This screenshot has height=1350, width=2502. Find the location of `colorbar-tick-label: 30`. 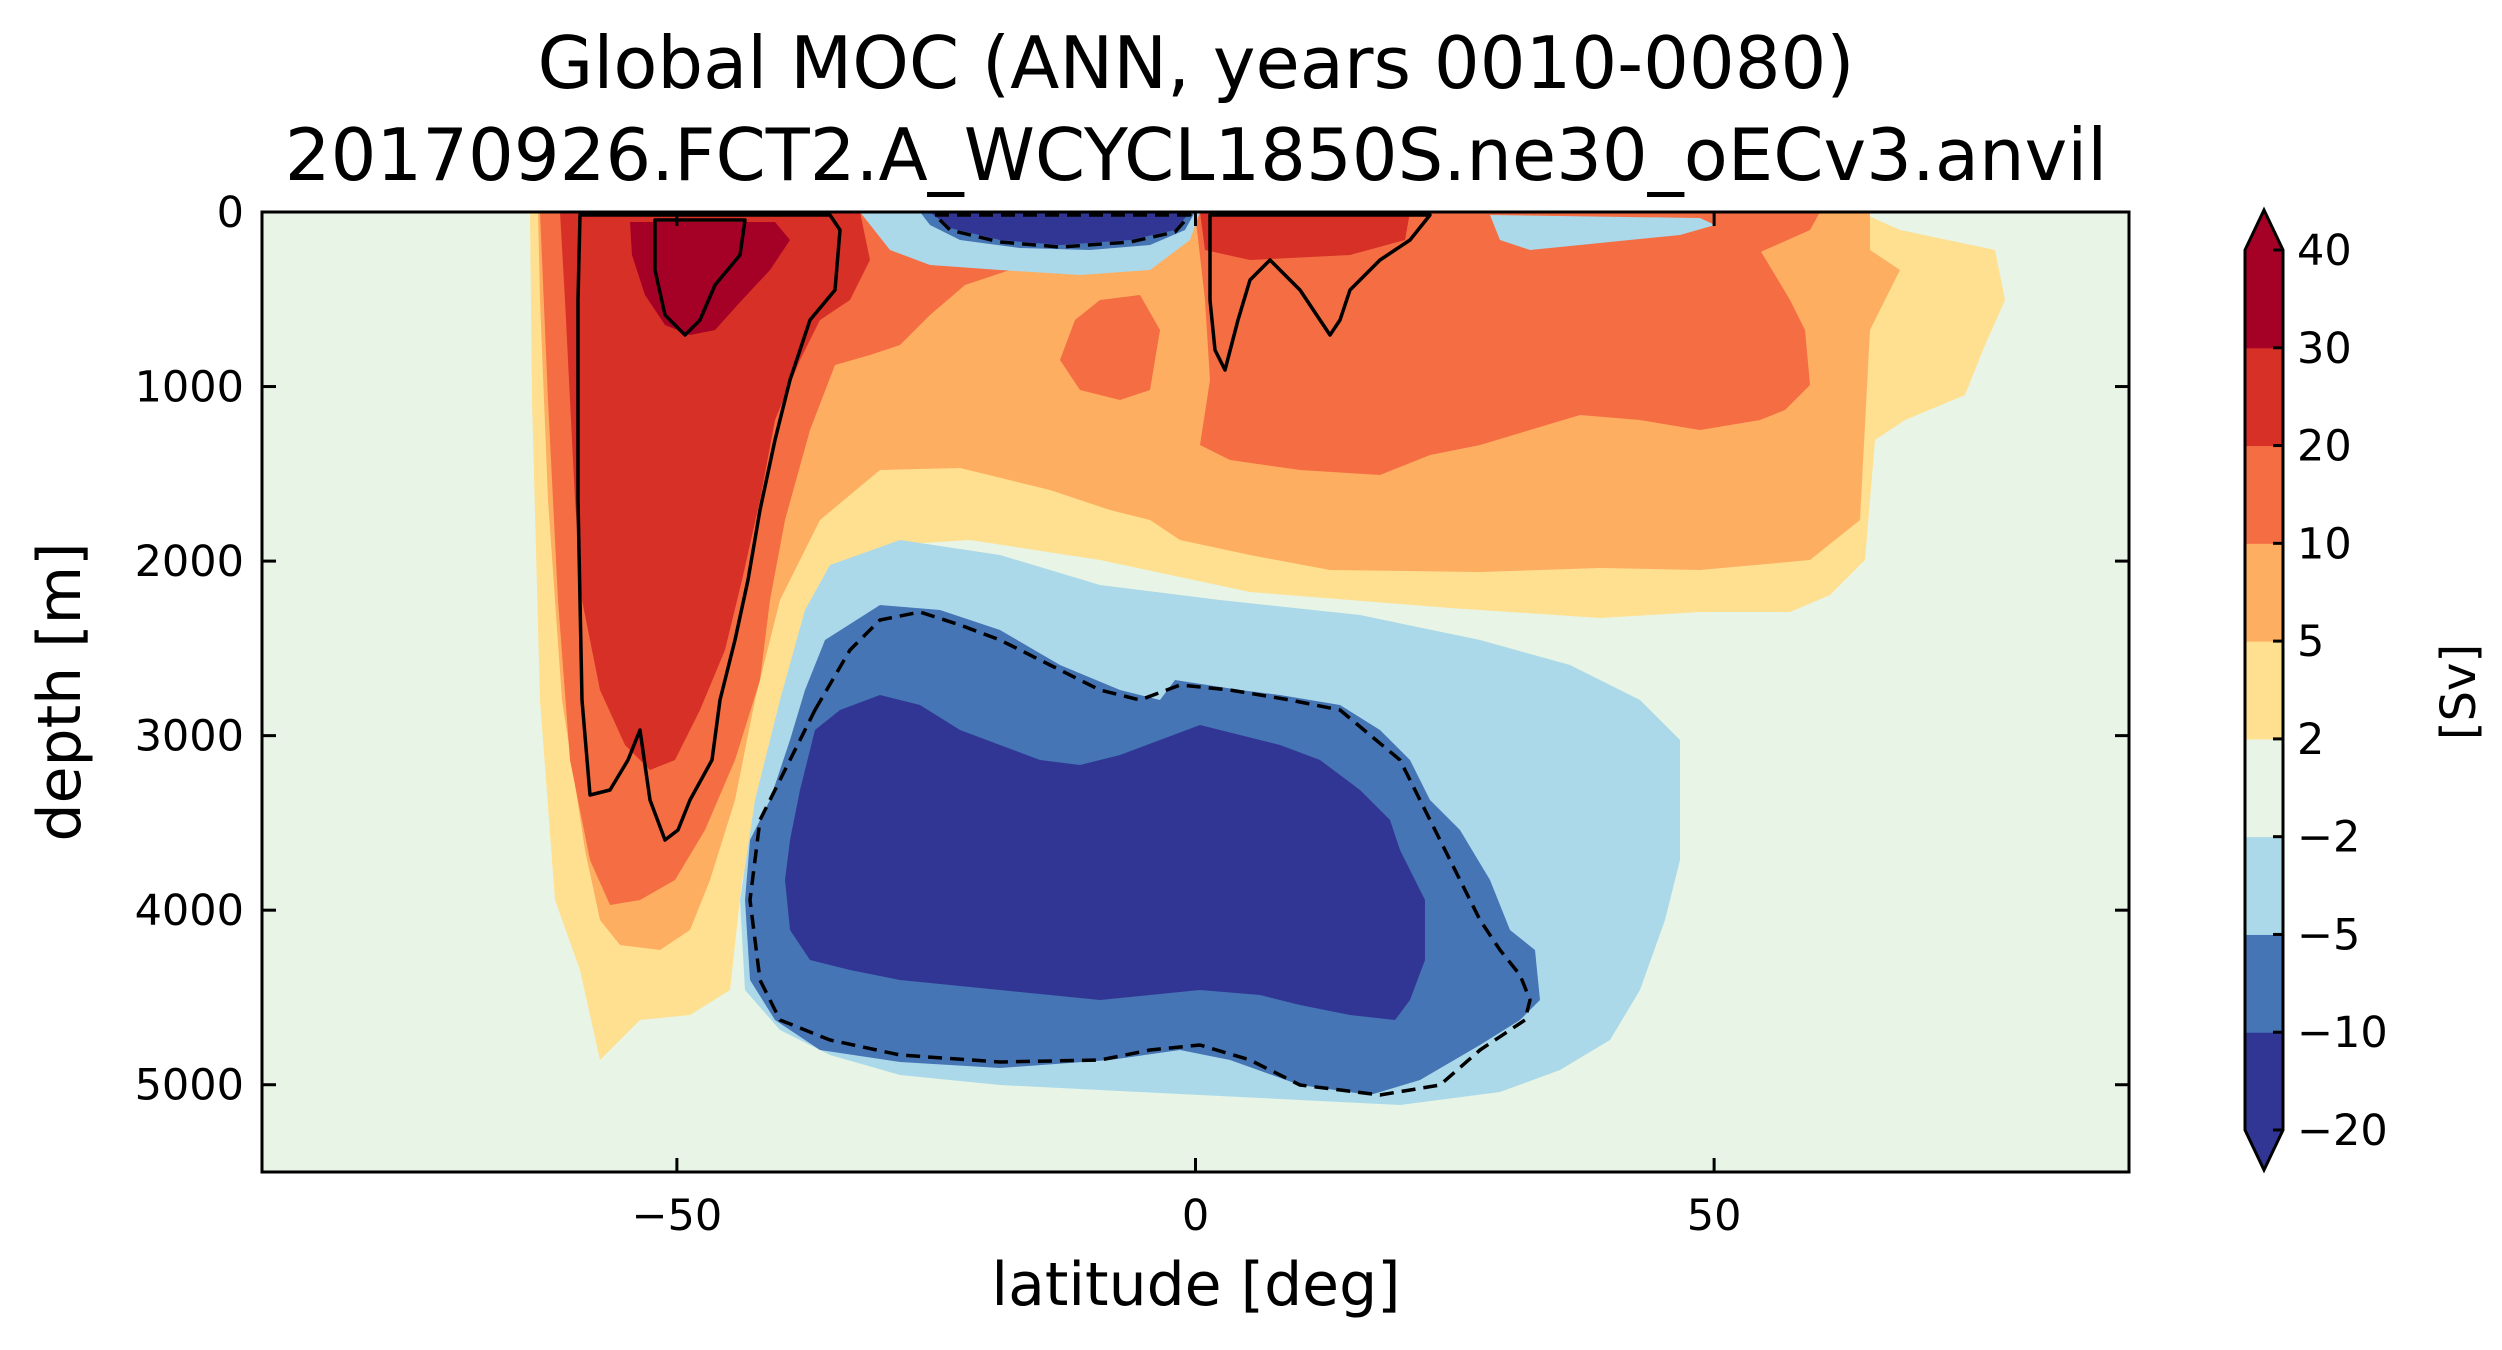

colorbar-tick-label: 30 is located at coordinates (2324, 349).